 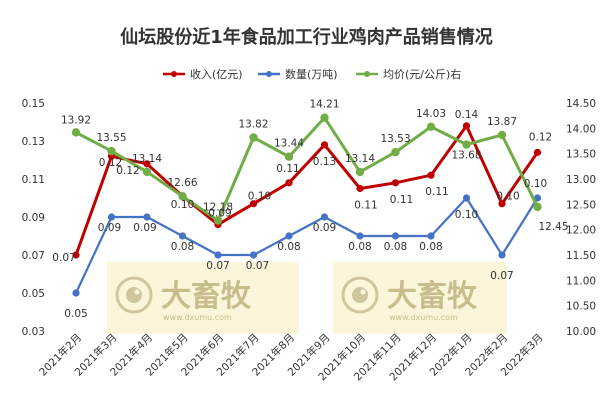 I want to click on left-tick-label: 0.11, so click(x=33, y=180).